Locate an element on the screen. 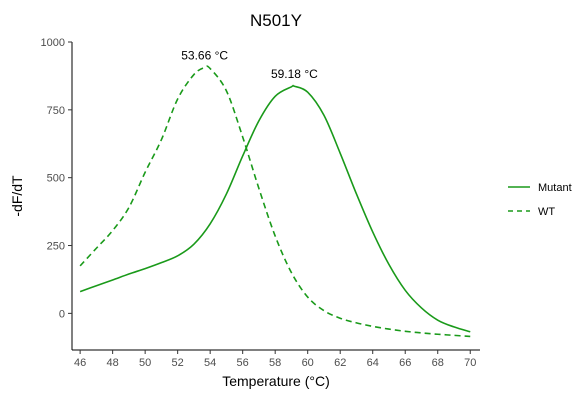 The height and width of the screenshot is (394, 582). chart-title: N501Y is located at coordinates (276, 20).